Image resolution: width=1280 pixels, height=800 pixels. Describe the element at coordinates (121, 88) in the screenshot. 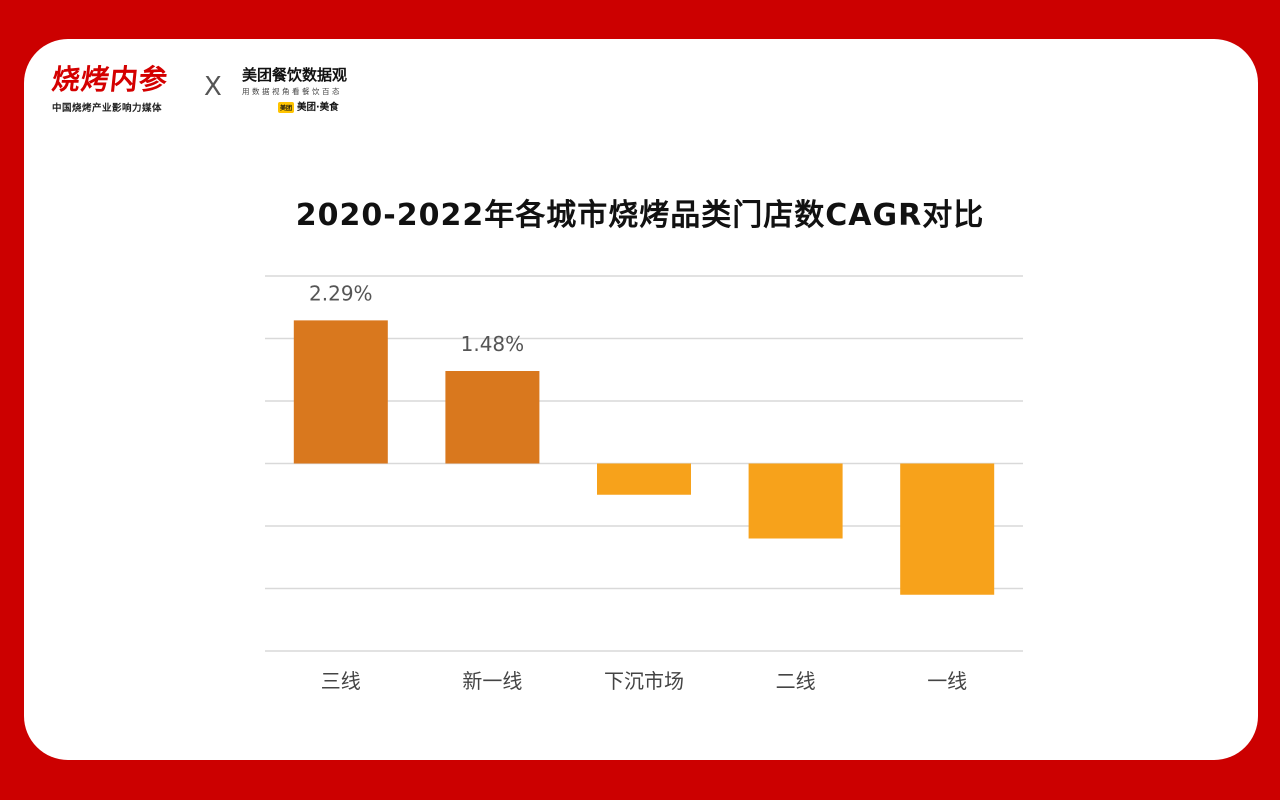

I see `logo-shaokao-neican: 烧烤内参 中国烧烤产业影响力媒体` at that location.